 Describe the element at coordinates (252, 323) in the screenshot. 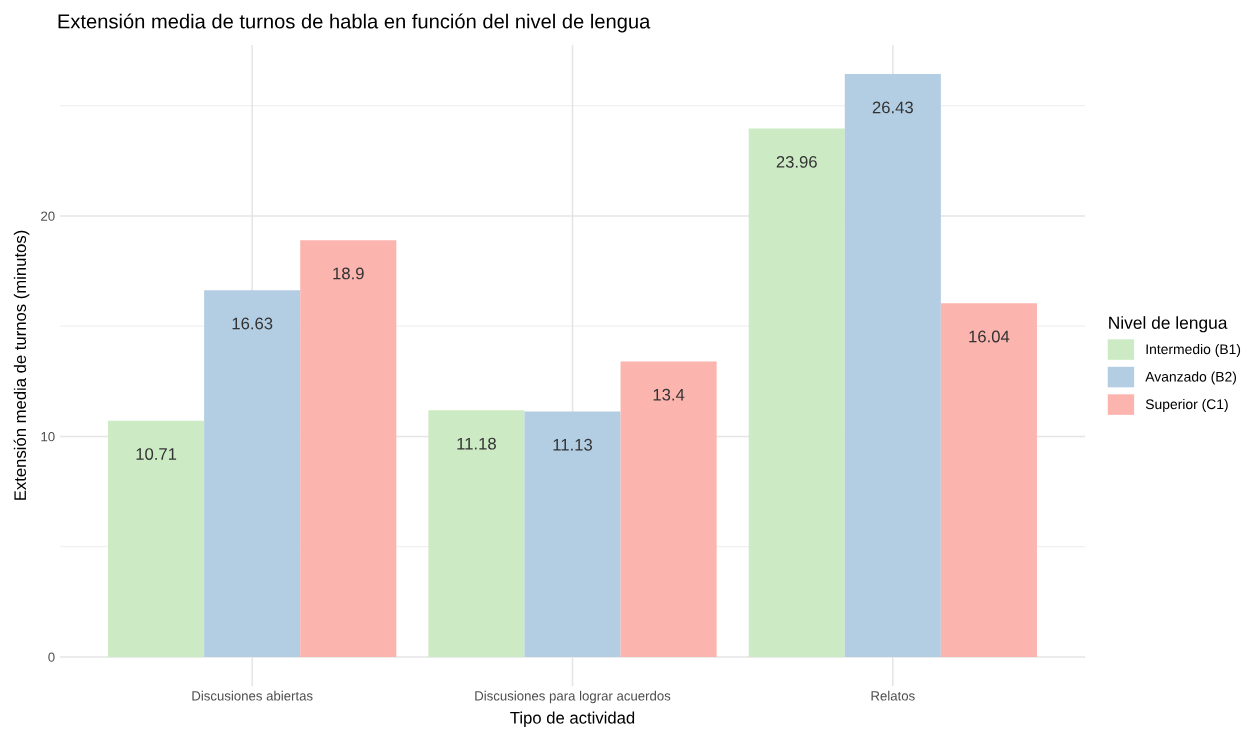

I see `data-label: 16.63` at that location.